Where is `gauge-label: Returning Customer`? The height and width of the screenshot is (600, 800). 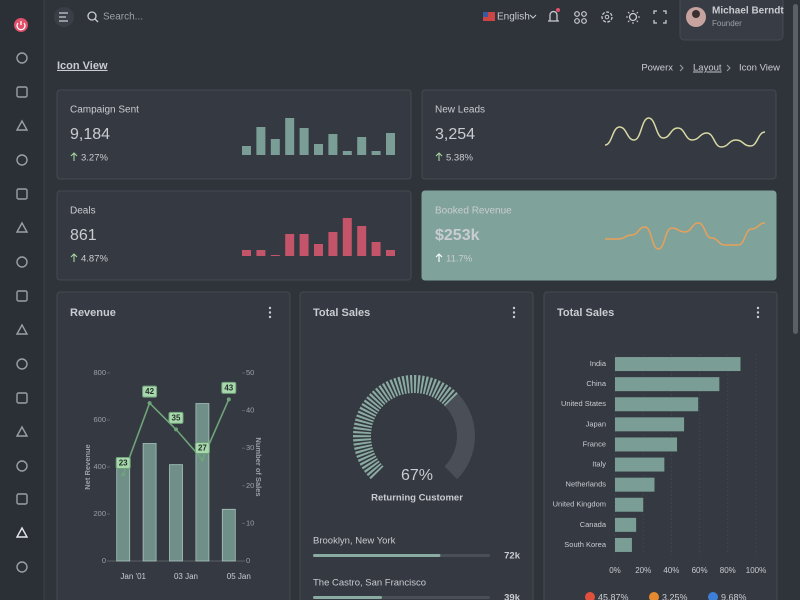
gauge-label: Returning Customer is located at coordinates (417, 498).